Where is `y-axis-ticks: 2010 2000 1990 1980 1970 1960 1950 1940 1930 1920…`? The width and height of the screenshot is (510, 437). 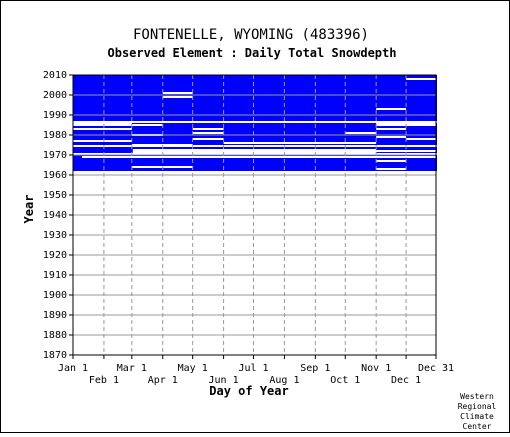
y-axis-ticks: 2010 2000 1990 1980 1970 1960 1950 1940 1930 1920… is located at coordinates (58, 215).